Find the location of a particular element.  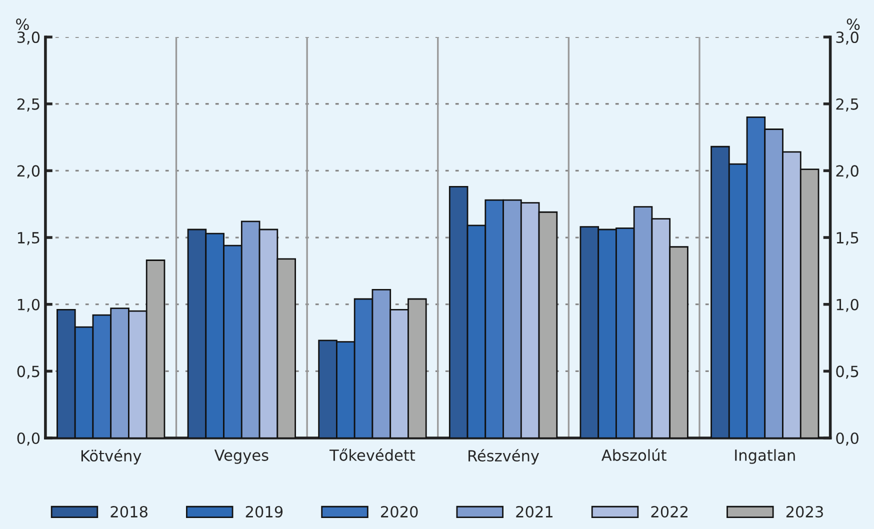

y2-tick-label: 2,0 is located at coordinates (847, 171).